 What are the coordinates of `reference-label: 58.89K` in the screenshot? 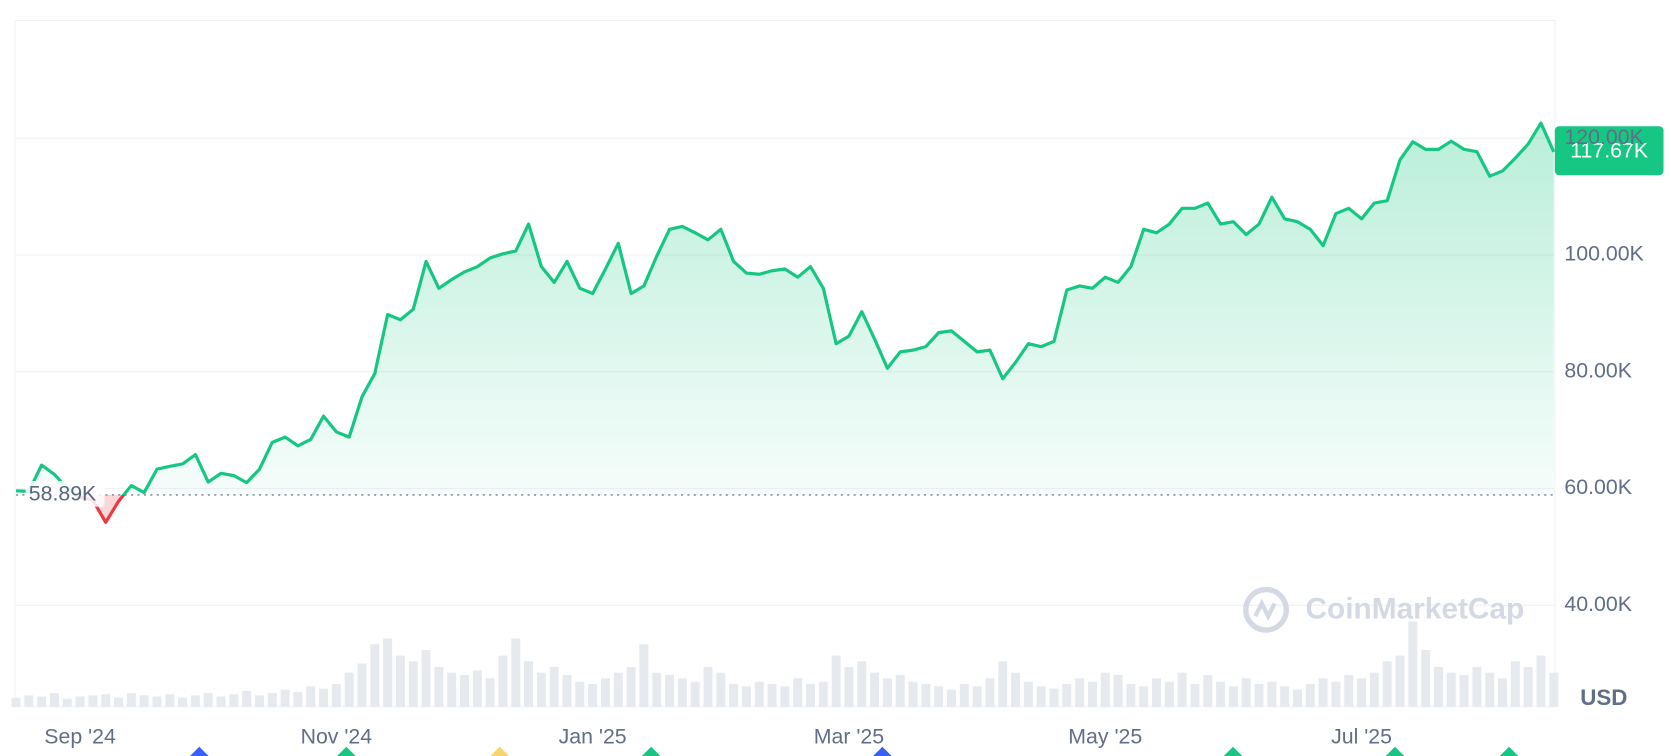 It's located at (63, 494).